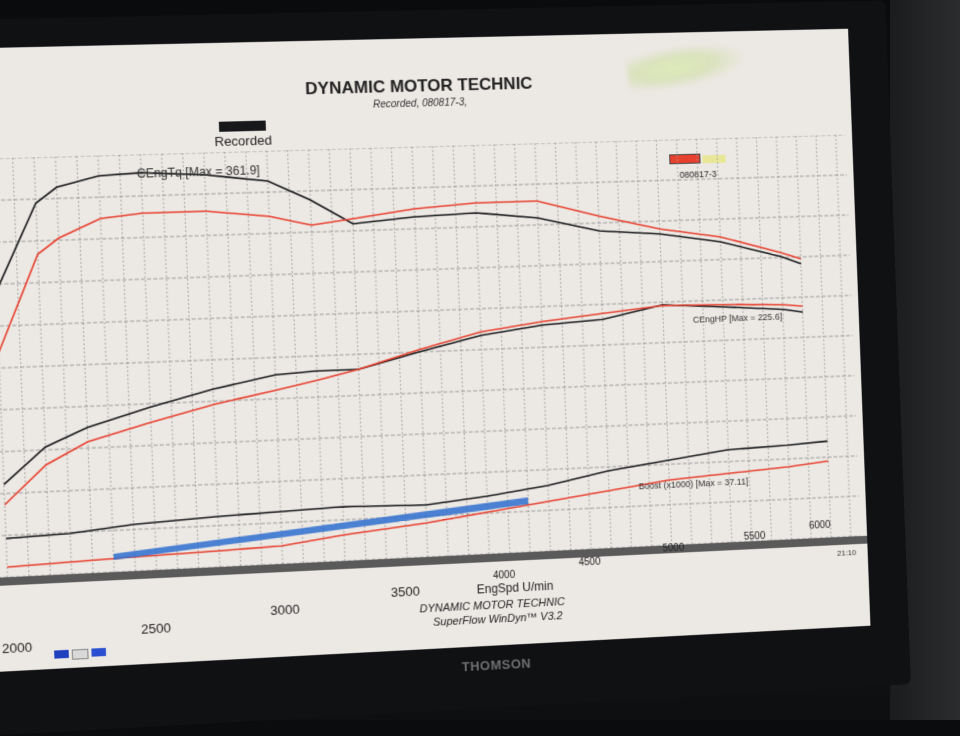 This screenshot has height=736, width=960. What do you see at coordinates (156, 628) in the screenshot?
I see `x-tick: 2500` at bounding box center [156, 628].